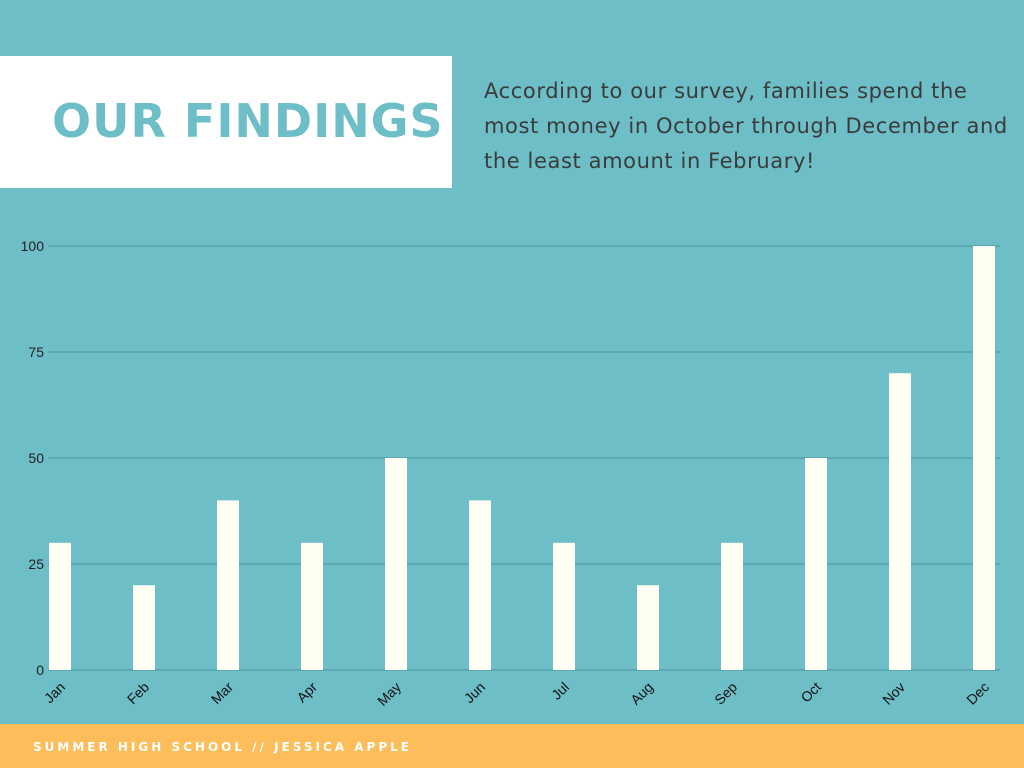  I want to click on x-tick-label-sep: Sep, so click(725, 693).